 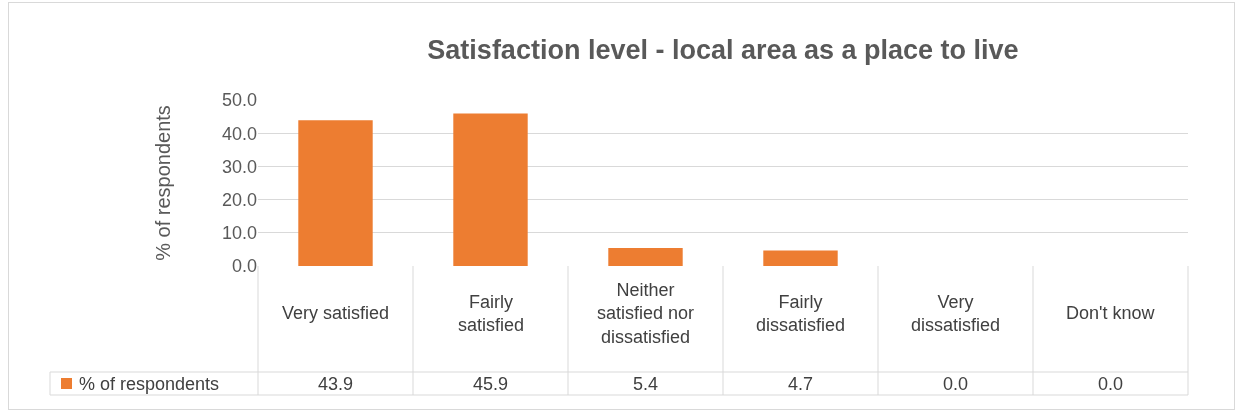 What do you see at coordinates (244, 266) in the screenshot?
I see `y-tick-label: 0.0` at bounding box center [244, 266].